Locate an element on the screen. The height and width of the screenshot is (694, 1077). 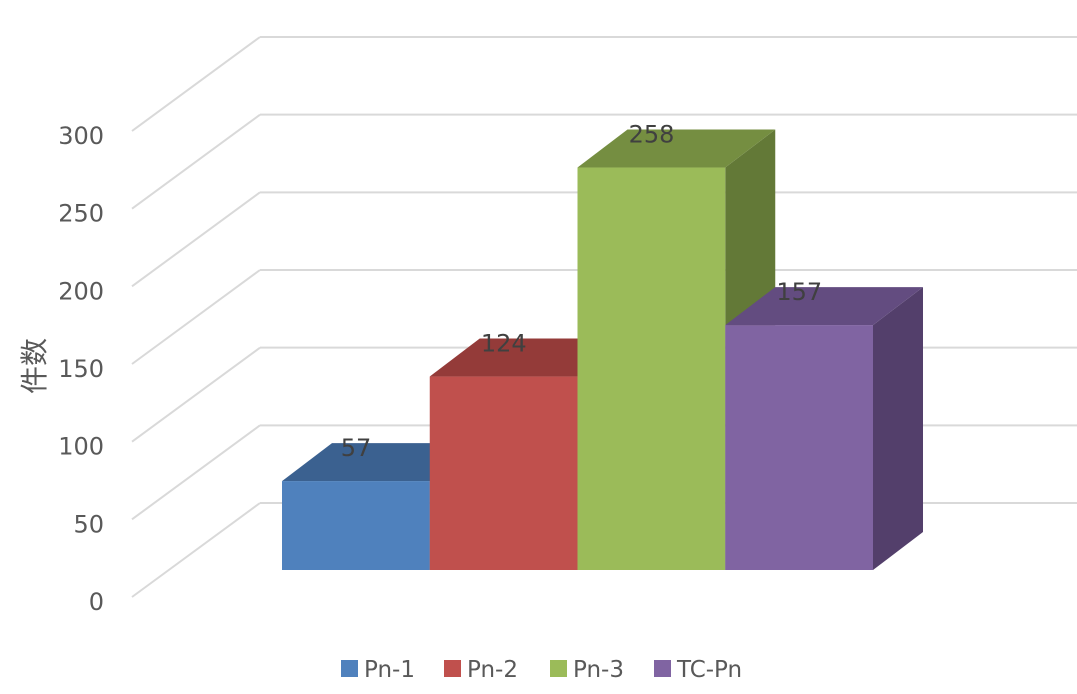
legend: Pn-1 Pn-2 Pn-3 TC-Pn is located at coordinates (541, 670).